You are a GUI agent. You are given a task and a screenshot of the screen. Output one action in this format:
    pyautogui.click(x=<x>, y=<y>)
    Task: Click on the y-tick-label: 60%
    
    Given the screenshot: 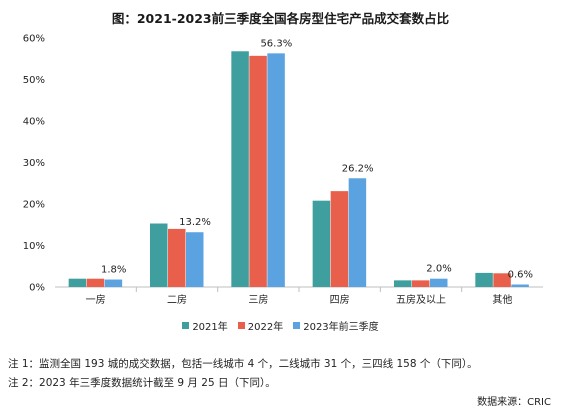 What is the action you would take?
    pyautogui.click(x=34, y=39)
    